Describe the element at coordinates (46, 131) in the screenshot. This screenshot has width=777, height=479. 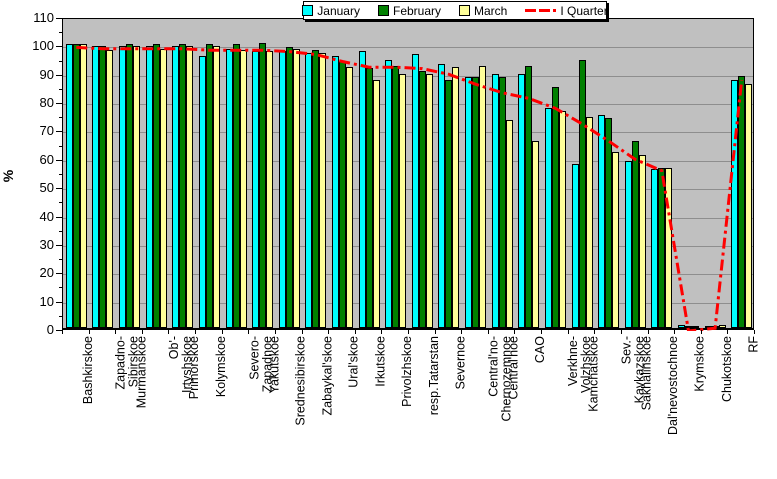
I see `y-axis-tick-label: 70` at that location.